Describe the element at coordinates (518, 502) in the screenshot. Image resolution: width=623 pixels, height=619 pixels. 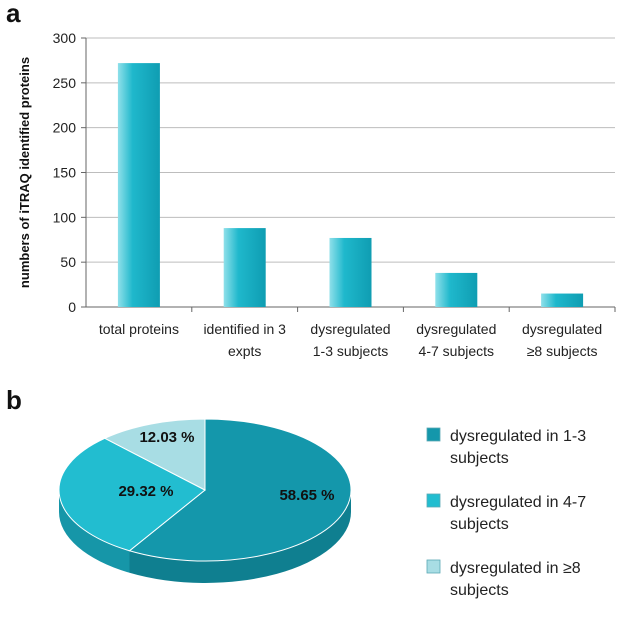
I see `legend-label: dysregulated in 4-7` at that location.